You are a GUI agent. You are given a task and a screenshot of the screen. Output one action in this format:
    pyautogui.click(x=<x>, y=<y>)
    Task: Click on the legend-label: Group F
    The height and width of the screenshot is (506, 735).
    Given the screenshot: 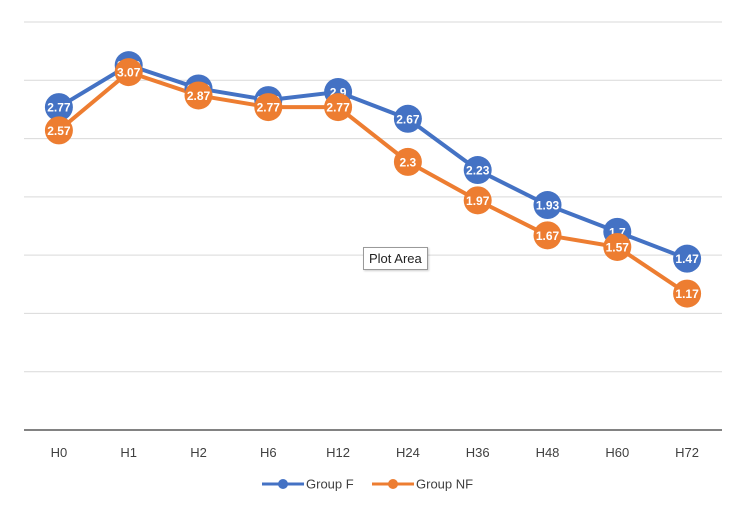 What is the action you would take?
    pyautogui.click(x=330, y=484)
    